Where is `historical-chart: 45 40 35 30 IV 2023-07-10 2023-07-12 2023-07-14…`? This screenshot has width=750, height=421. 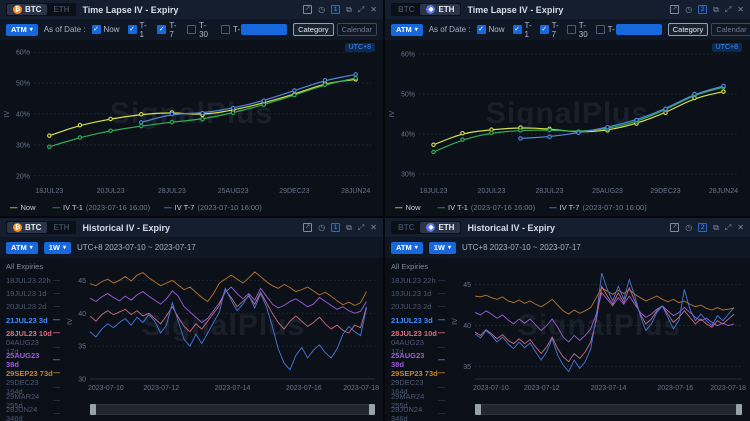 historical-chart: 45 40 35 30 IV 2023-07-10 2023-07-12 2023-07-14… is located at coordinates (223, 327).